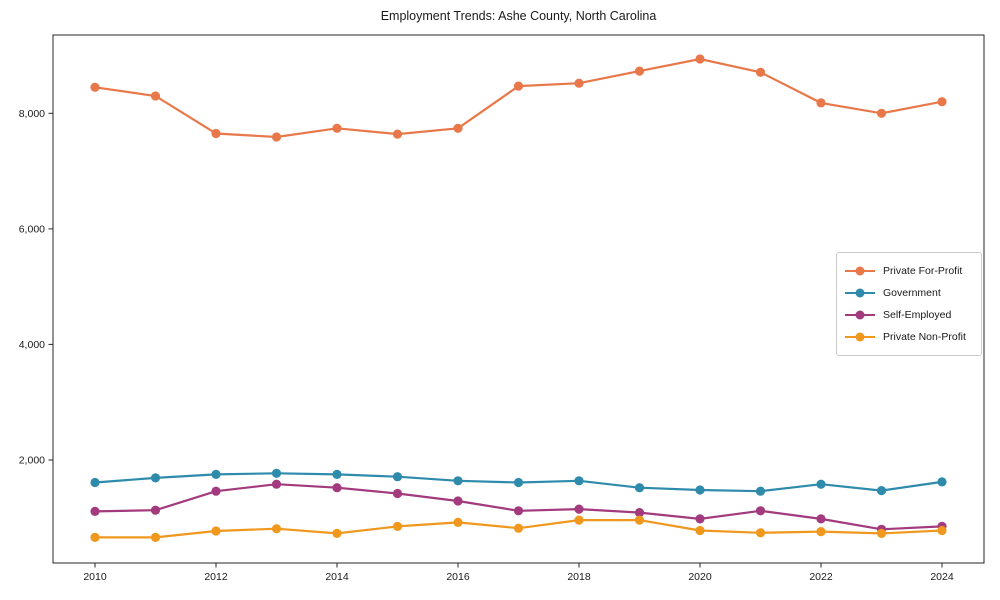  Describe the element at coordinates (32, 230) in the screenshot. I see `y-tick-label: 6,000` at that location.